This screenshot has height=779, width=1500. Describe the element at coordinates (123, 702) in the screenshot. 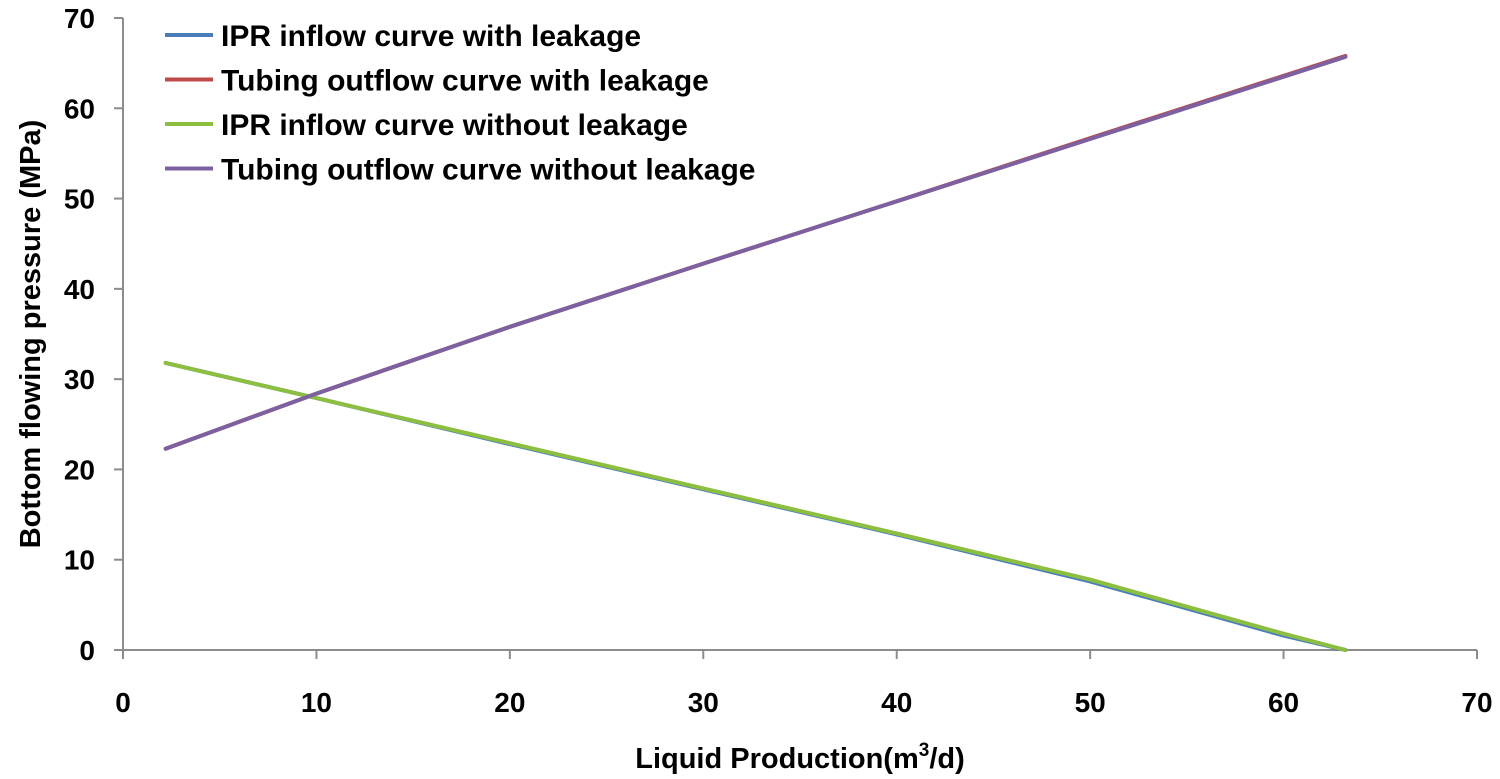

I see `x-tick-label: 0` at that location.